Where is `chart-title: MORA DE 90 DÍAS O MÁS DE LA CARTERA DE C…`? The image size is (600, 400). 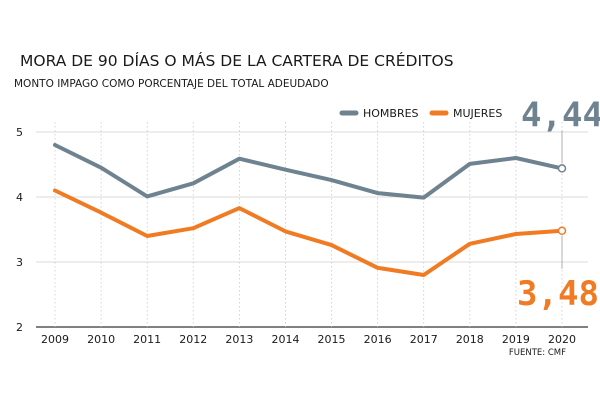 chart-title: MORA DE 90 DÍAS O MÁS DE LA CARTERA DE C… is located at coordinates (237, 60).